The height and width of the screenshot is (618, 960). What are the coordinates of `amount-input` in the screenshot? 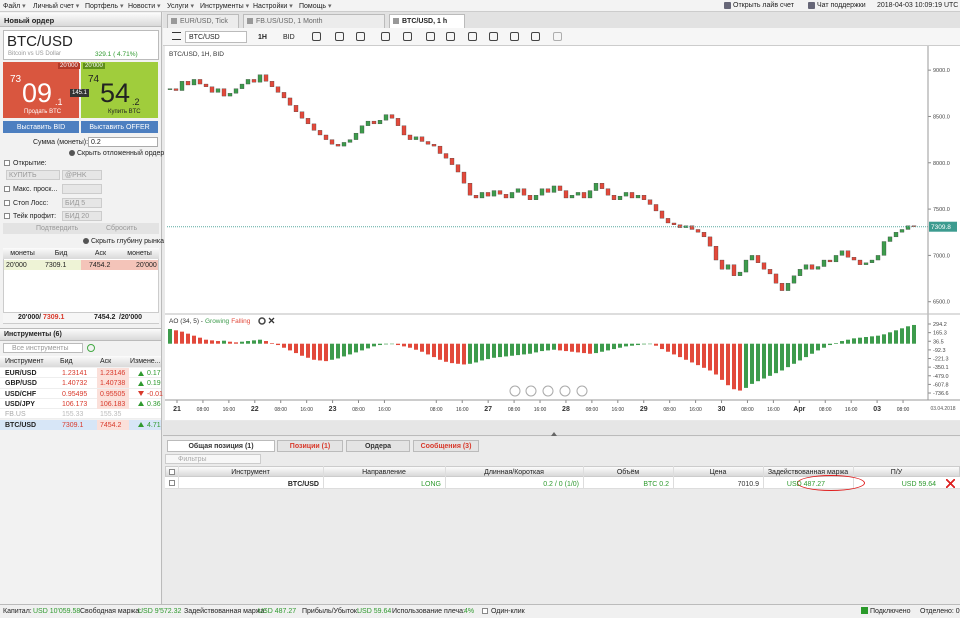 It's located at (123, 142).